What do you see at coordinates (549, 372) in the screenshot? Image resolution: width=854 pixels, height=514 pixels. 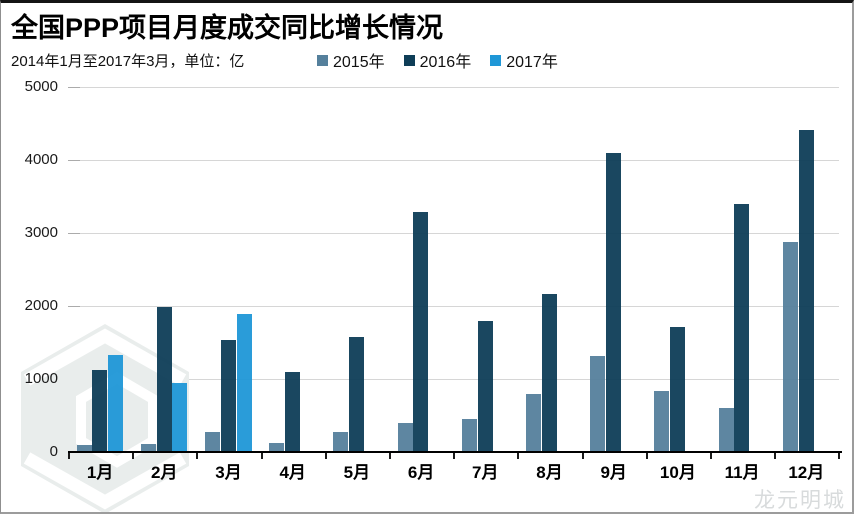 I see `bar-2016年-8月` at bounding box center [549, 372].